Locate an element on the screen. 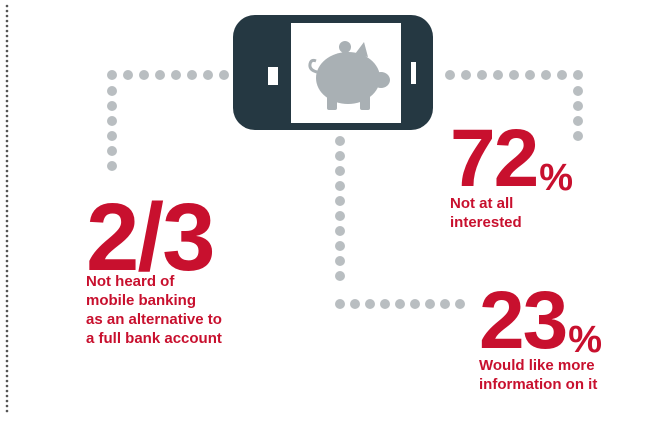 Image resolution: width=663 pixels, height=421 pixels. stat-not-interested-unit: % is located at coordinates (556, 178).